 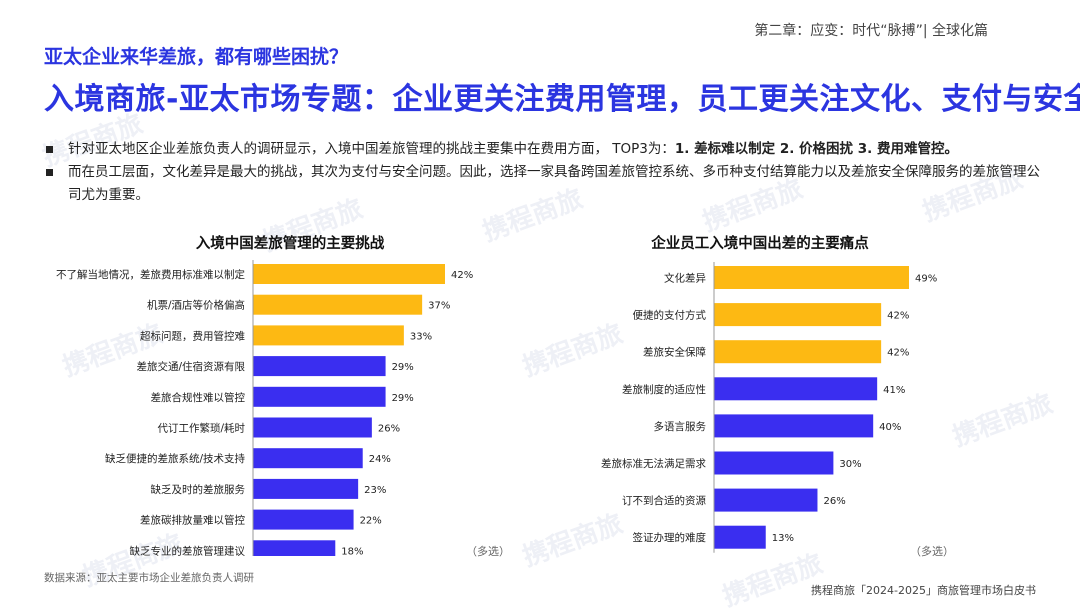 What do you see at coordinates (352, 551) in the screenshot?
I see `value-label: 18%` at bounding box center [352, 551].